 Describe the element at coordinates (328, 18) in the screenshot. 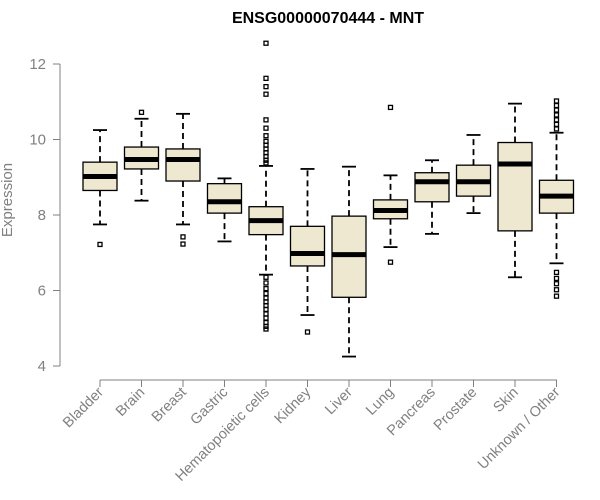

I see `chart-title: ENSG00000070444 - MNT` at that location.